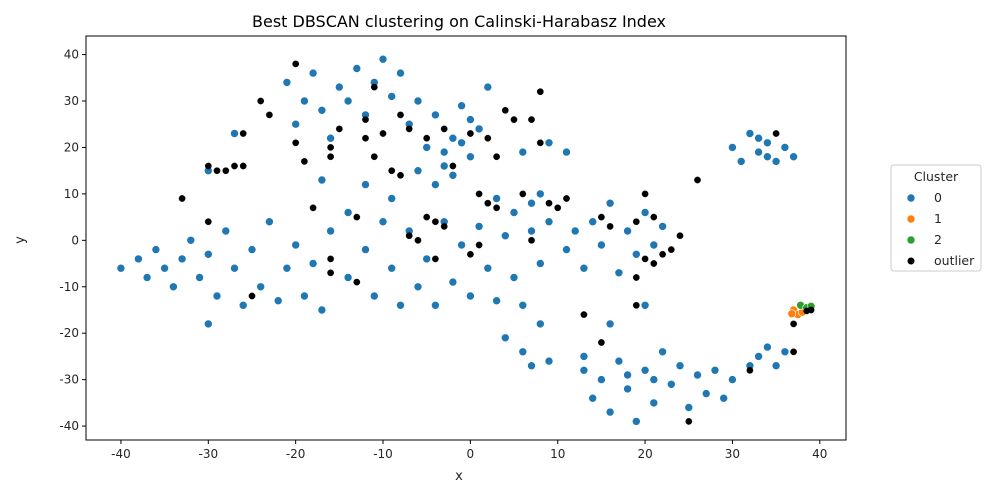 The height and width of the screenshot is (500, 1000). Describe the element at coordinates (938, 197) in the screenshot. I see `legend-label-0: 0` at that location.